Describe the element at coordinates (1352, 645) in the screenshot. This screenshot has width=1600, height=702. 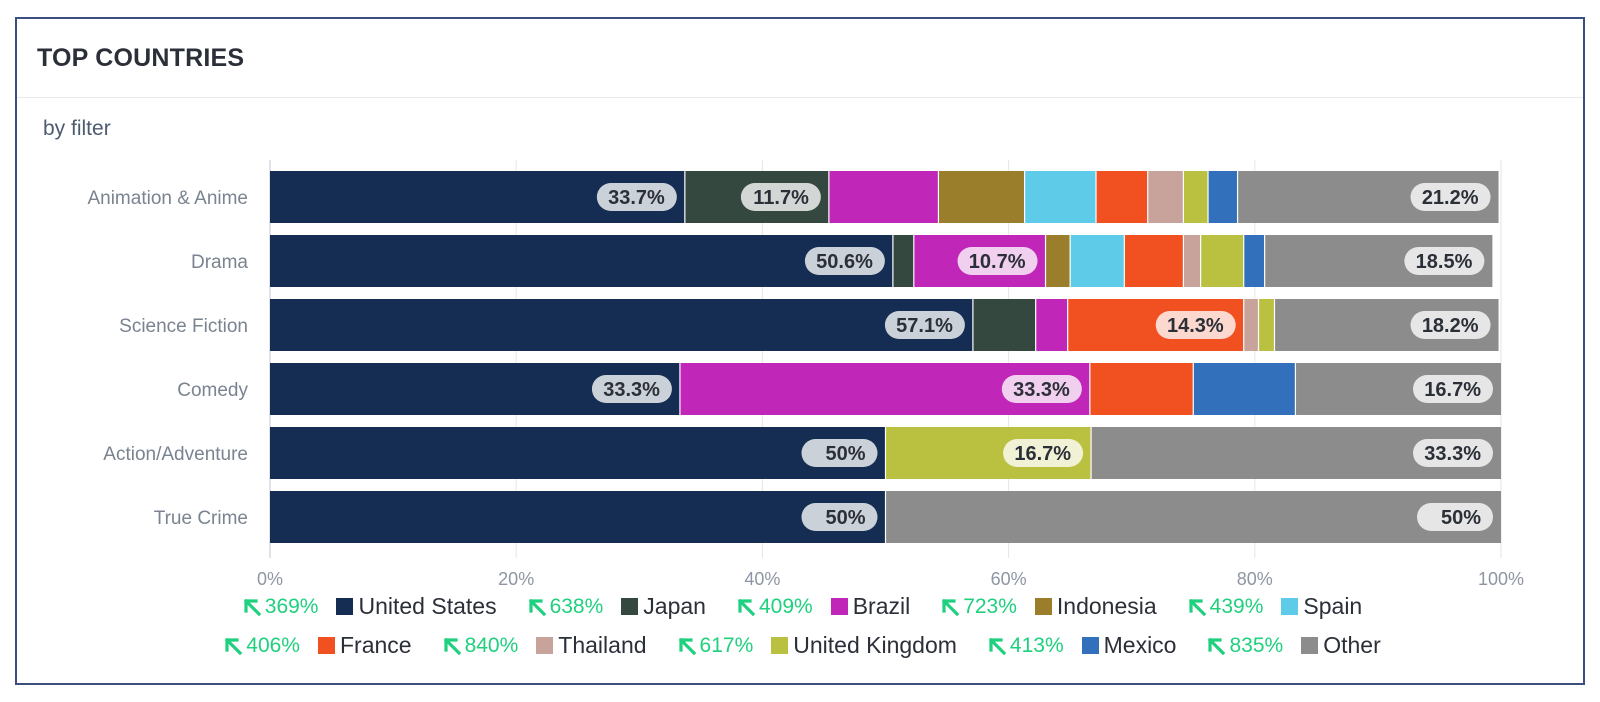
I see `legend-label: Other` at that location.